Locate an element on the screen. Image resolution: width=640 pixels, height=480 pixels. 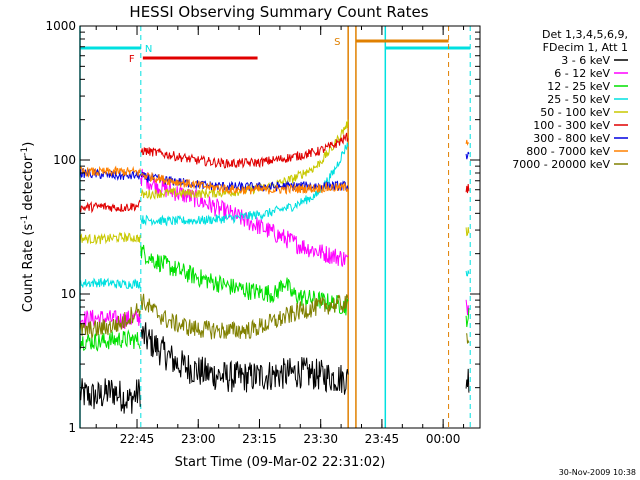
x-tick-label: 00:00 is located at coordinates (443, 439).